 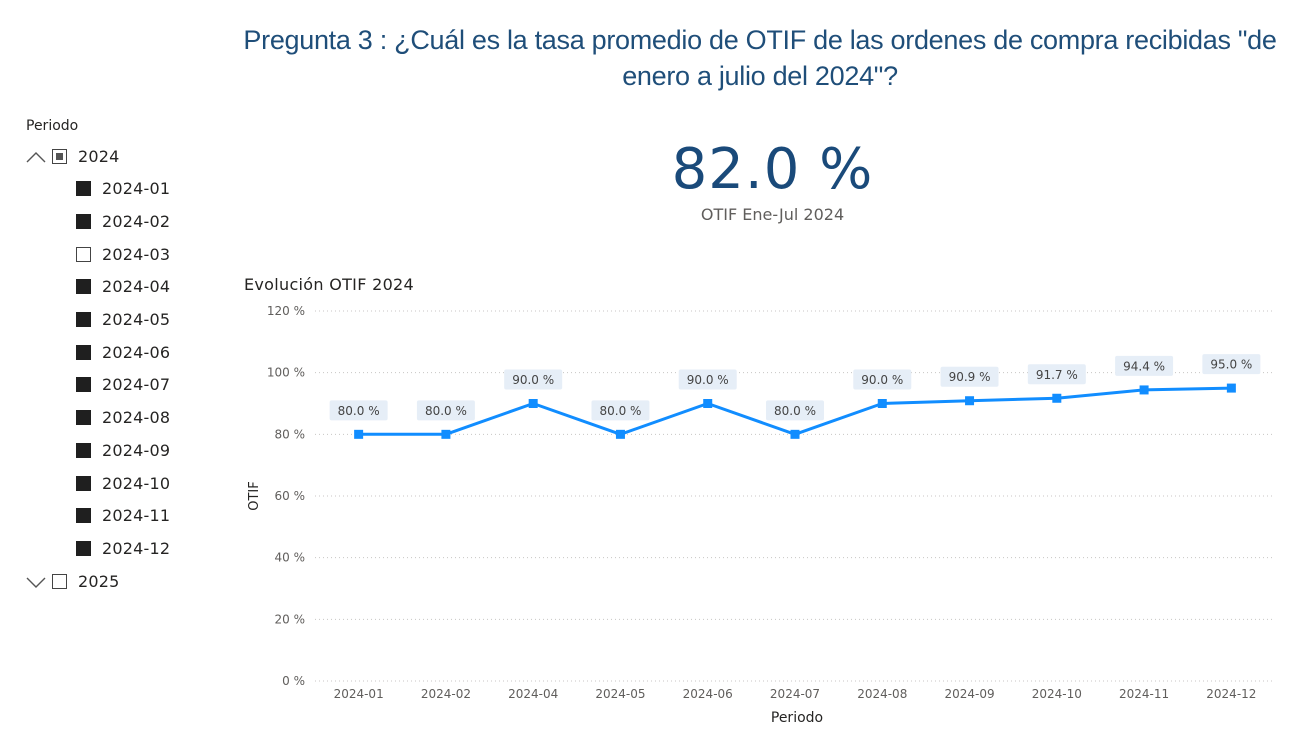 I want to click on chevron-up-icon, so click(x=36, y=156).